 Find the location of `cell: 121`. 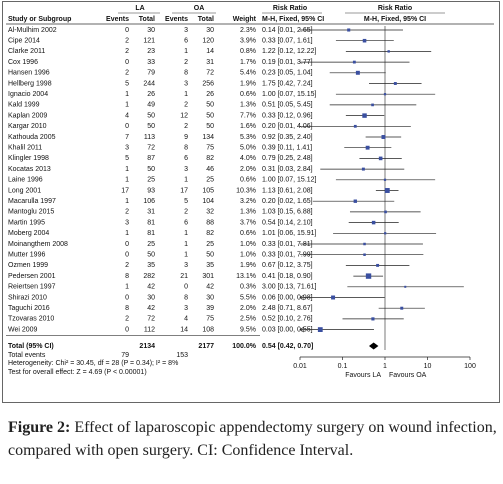

cell: 121 is located at coordinates (149, 41).